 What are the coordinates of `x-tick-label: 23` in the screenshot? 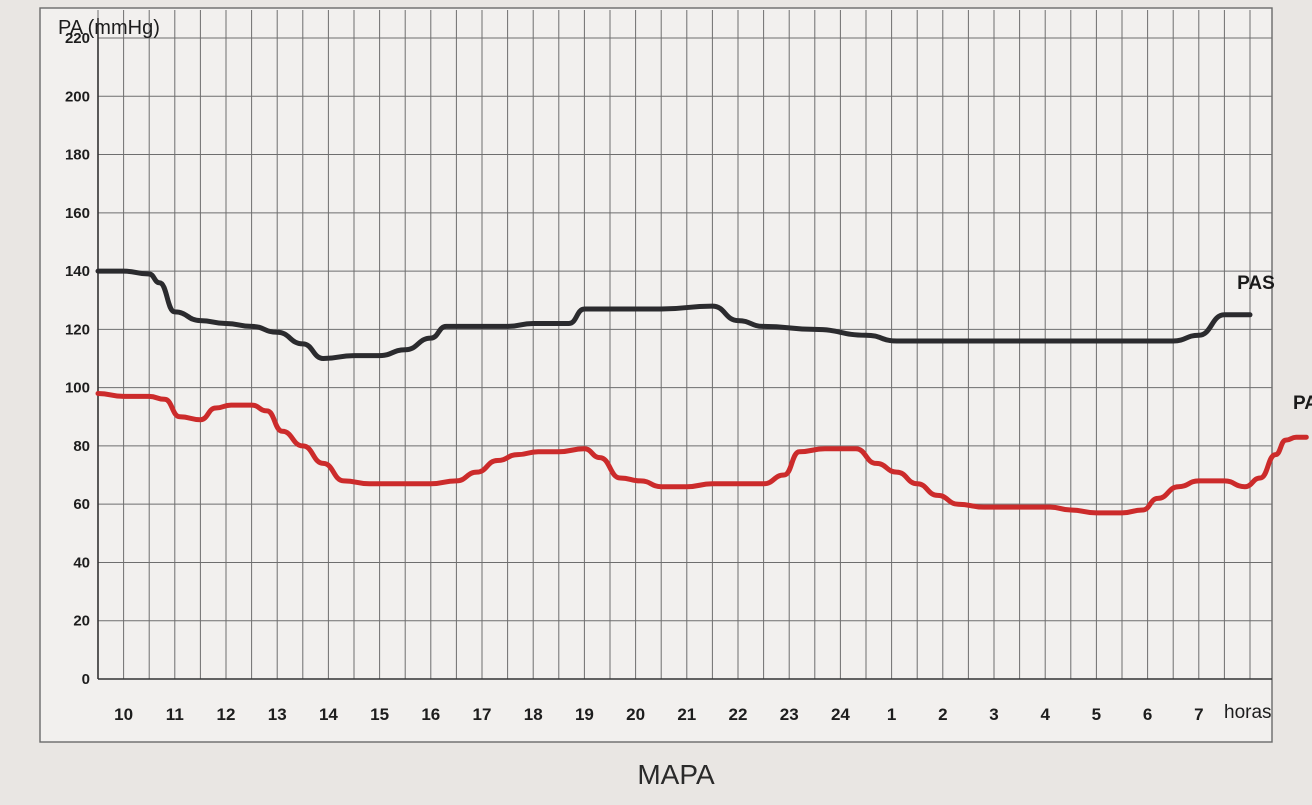 It's located at (789, 714).